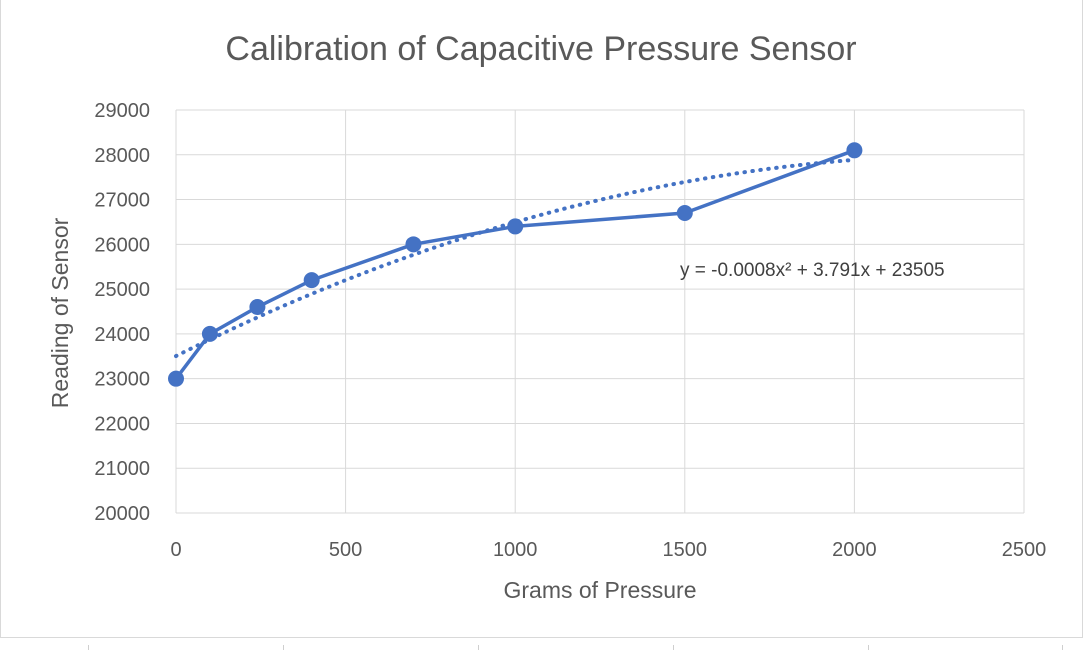  Describe the element at coordinates (608, 550) in the screenshot. I see `x-axis-tick-labels: 0 500 1000 1500 2000 2500` at that location.